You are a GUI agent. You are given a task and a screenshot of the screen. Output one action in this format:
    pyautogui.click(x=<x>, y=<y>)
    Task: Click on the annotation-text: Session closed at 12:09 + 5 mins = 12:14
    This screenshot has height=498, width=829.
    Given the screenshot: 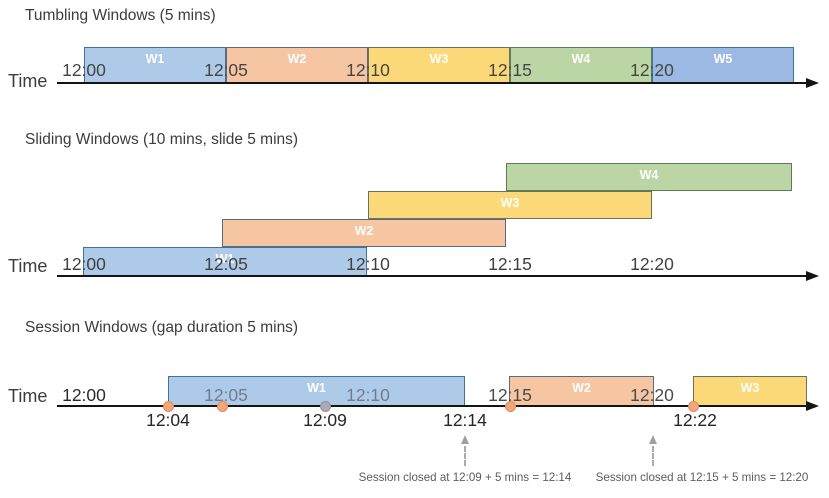 What is the action you would take?
    pyautogui.click(x=465, y=477)
    